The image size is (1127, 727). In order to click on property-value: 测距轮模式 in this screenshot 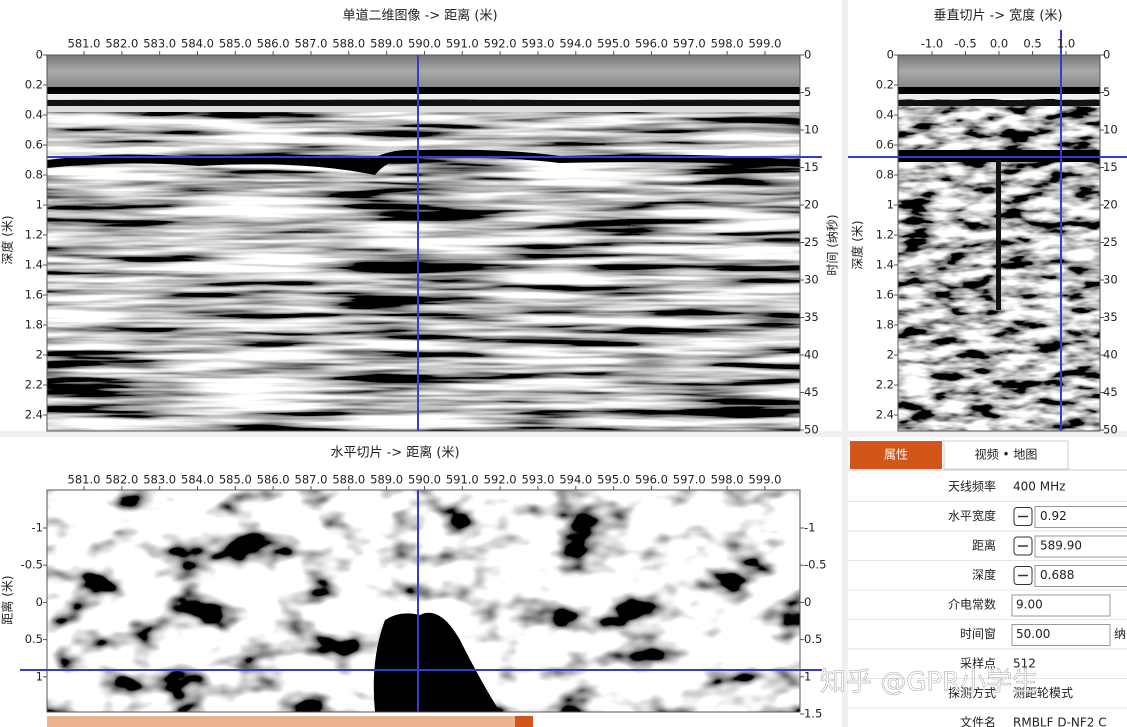, I will do `click(1043, 693)`.